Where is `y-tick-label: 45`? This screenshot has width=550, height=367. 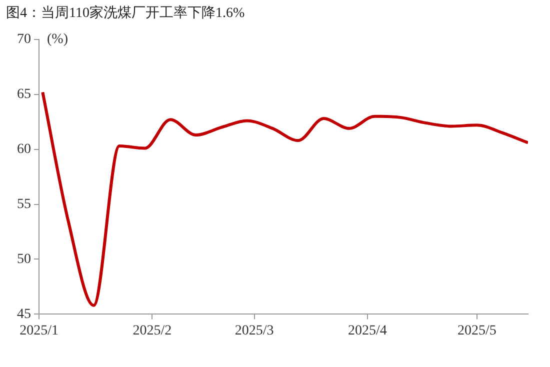
y-tick-label: 45 is located at coordinates (24, 314).